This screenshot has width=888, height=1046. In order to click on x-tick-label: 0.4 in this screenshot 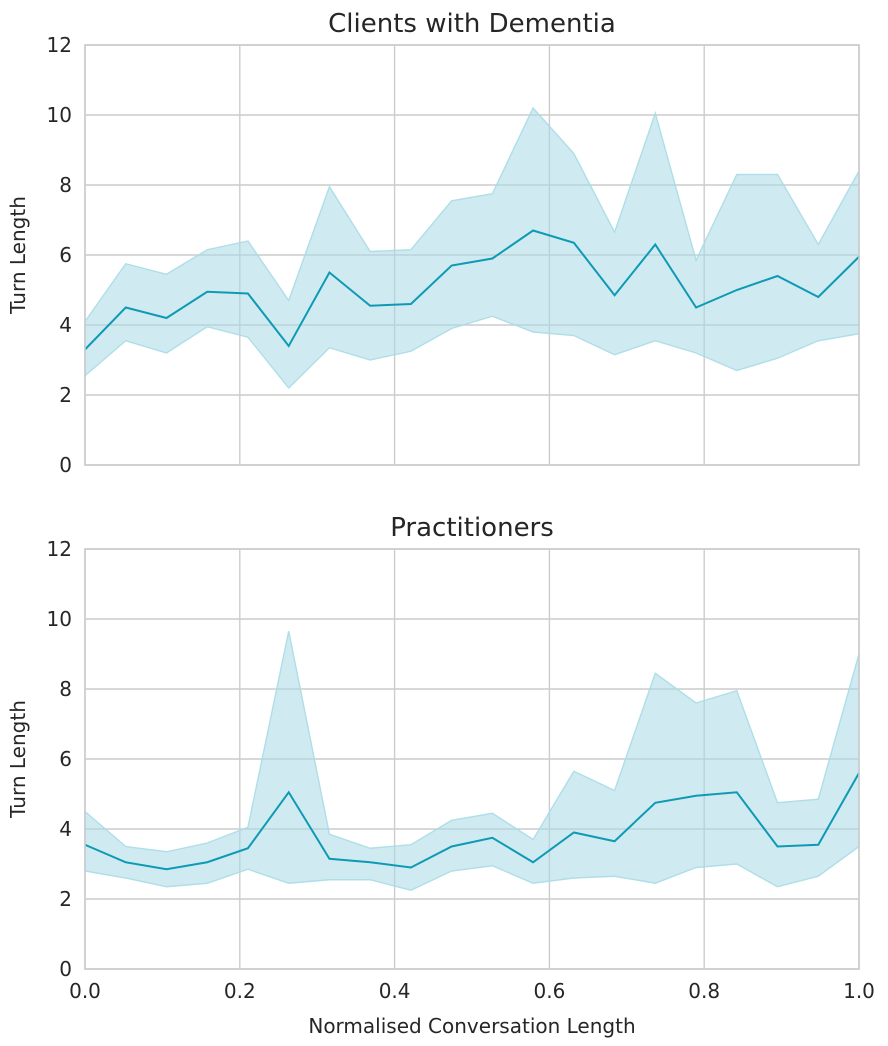, I will do `click(395, 991)`.